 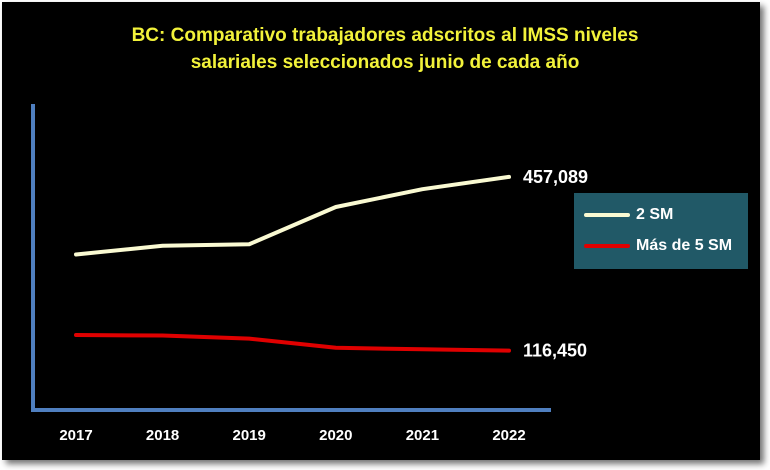 What do you see at coordinates (655, 214) in the screenshot?
I see `legend-label-2-sm: 2 SM` at bounding box center [655, 214].